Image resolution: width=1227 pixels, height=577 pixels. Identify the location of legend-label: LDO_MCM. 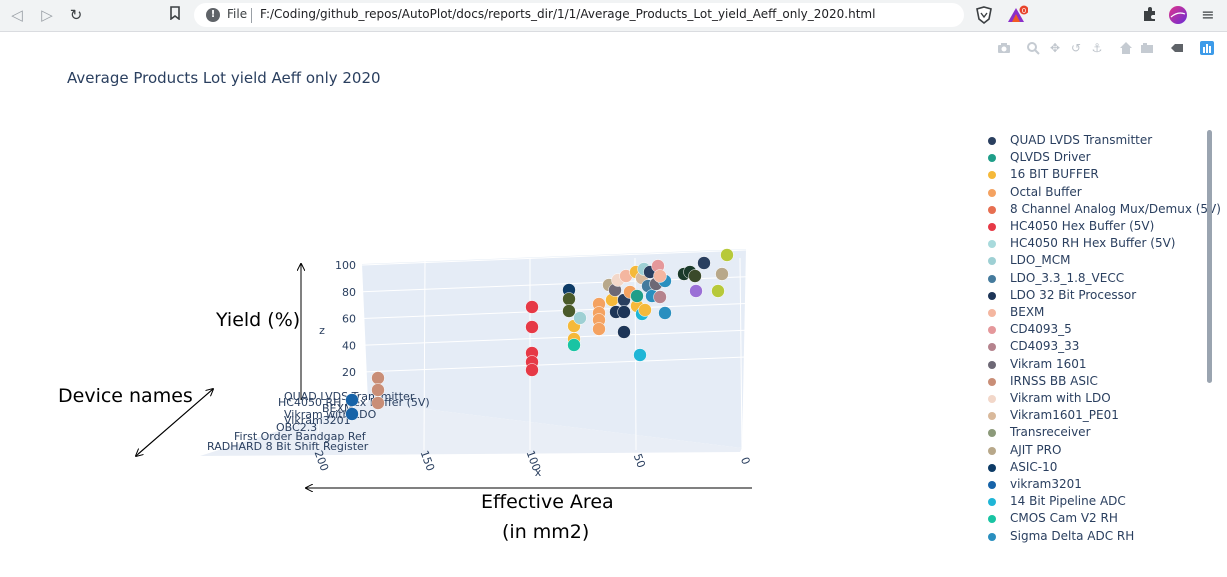
(1040, 260).